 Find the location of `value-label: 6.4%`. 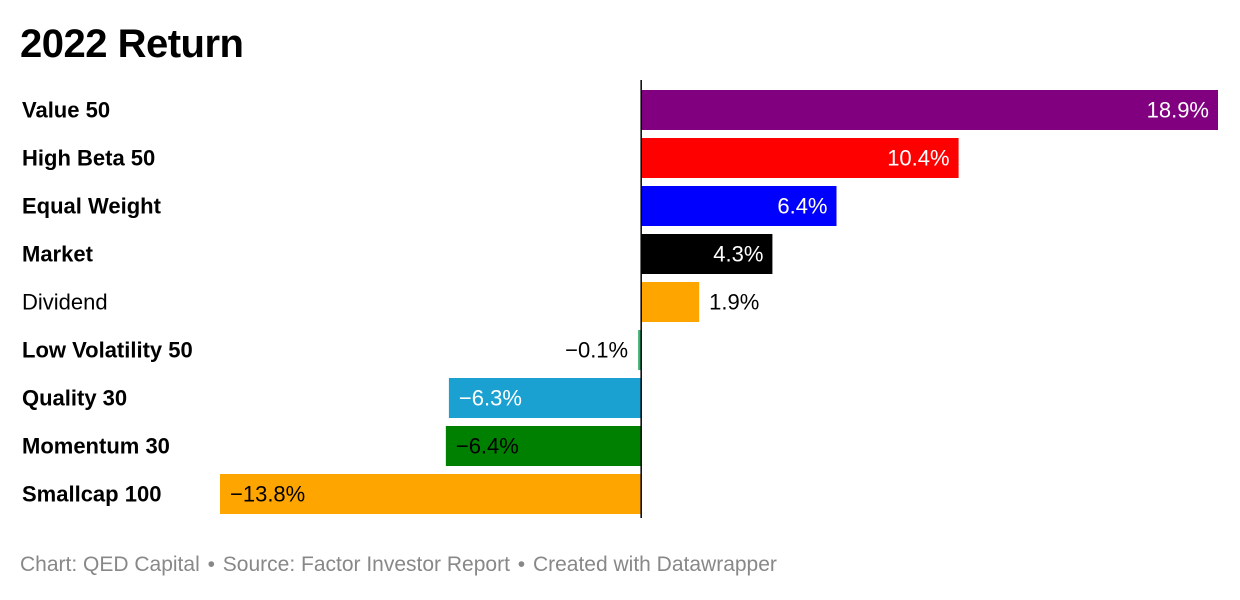

value-label: 6.4% is located at coordinates (802, 206).